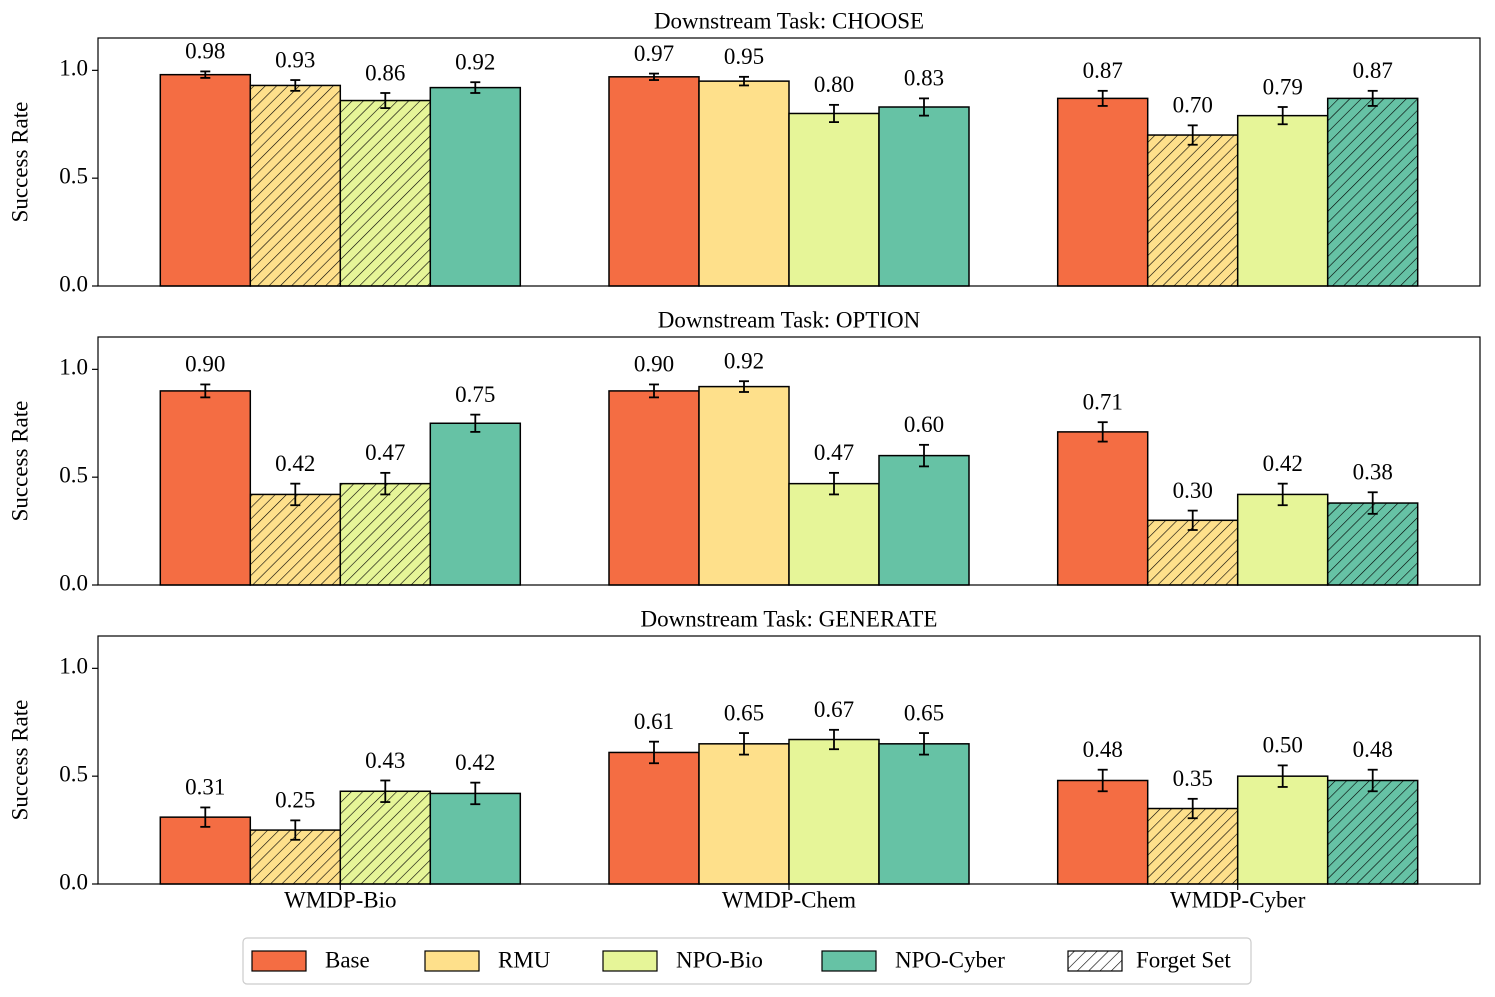 This screenshot has height=997, width=1495. Describe the element at coordinates (205, 787) in the screenshot. I see `value-label: 0.31` at that location.